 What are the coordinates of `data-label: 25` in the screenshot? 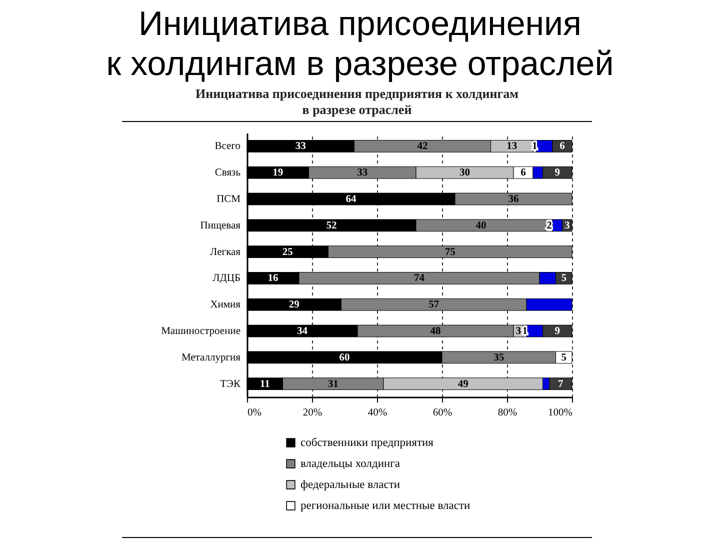 It's located at (287, 252).